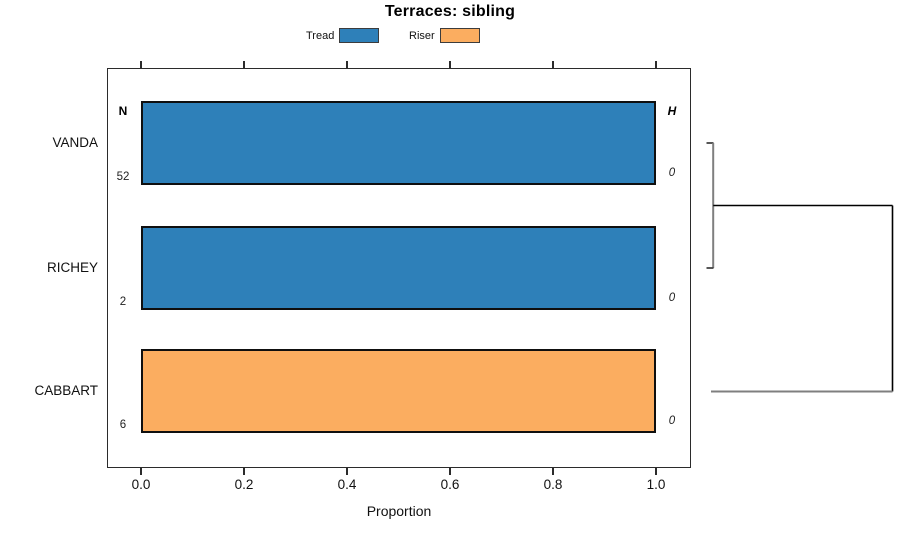 This screenshot has width=900, height=540. Describe the element at coordinates (123, 177) in the screenshot. I see `n-value: 52` at that location.